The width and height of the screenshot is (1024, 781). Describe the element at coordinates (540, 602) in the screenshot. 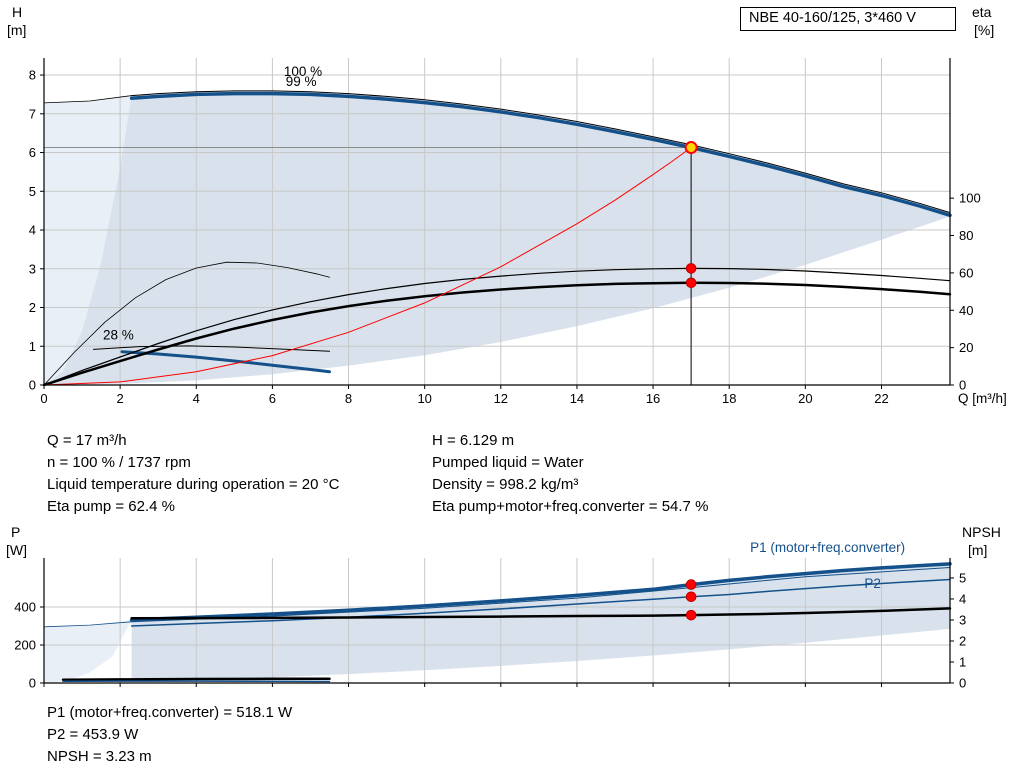

I see `p2-curve` at that location.